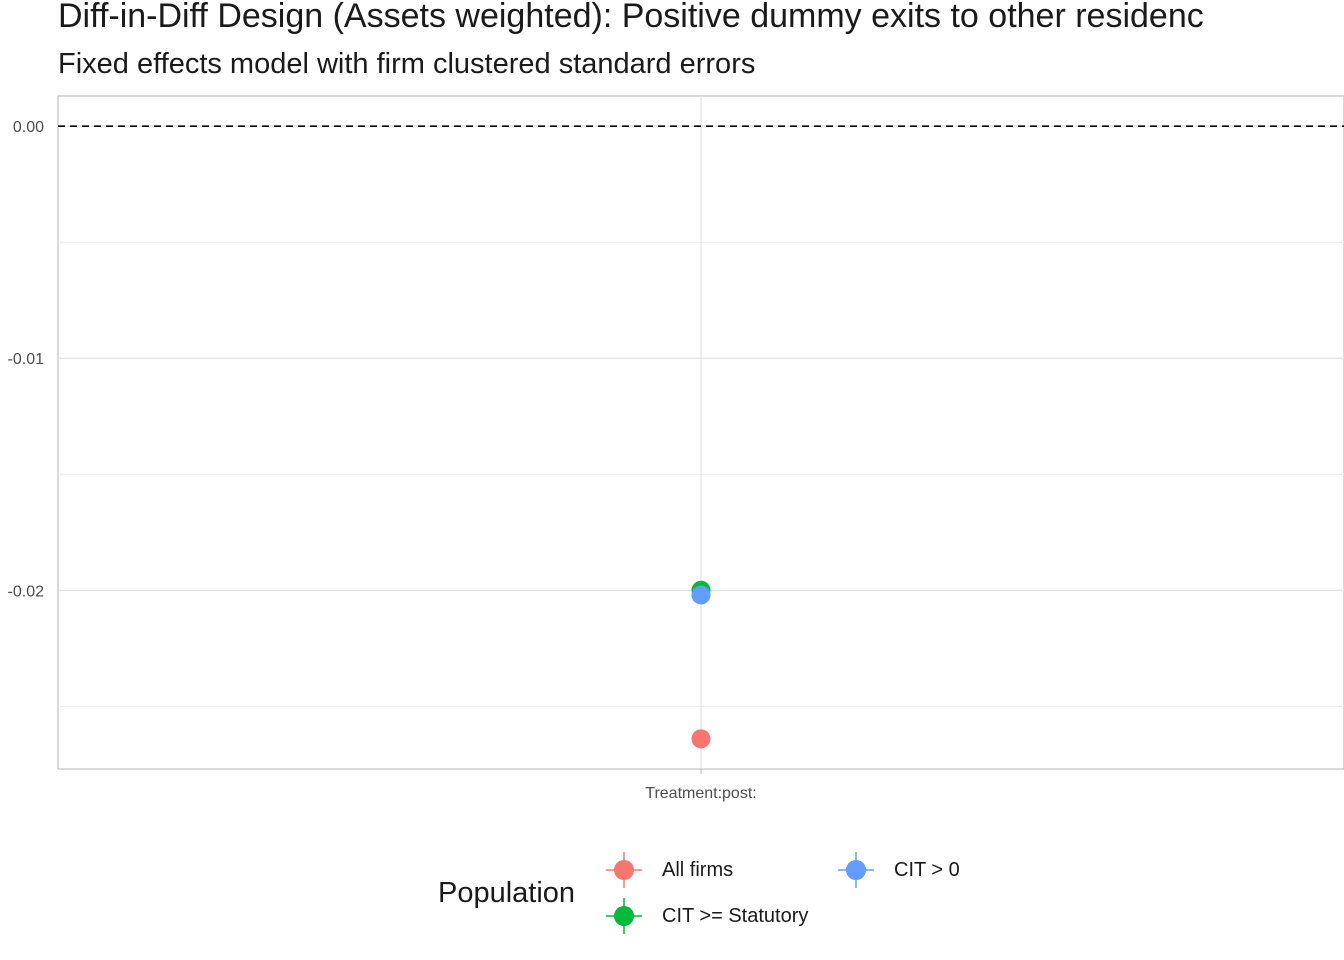 Image resolution: width=1344 pixels, height=960 pixels. Describe the element at coordinates (927, 870) in the screenshot. I see `legend-label-cit-positive: CIT > 0` at that location.